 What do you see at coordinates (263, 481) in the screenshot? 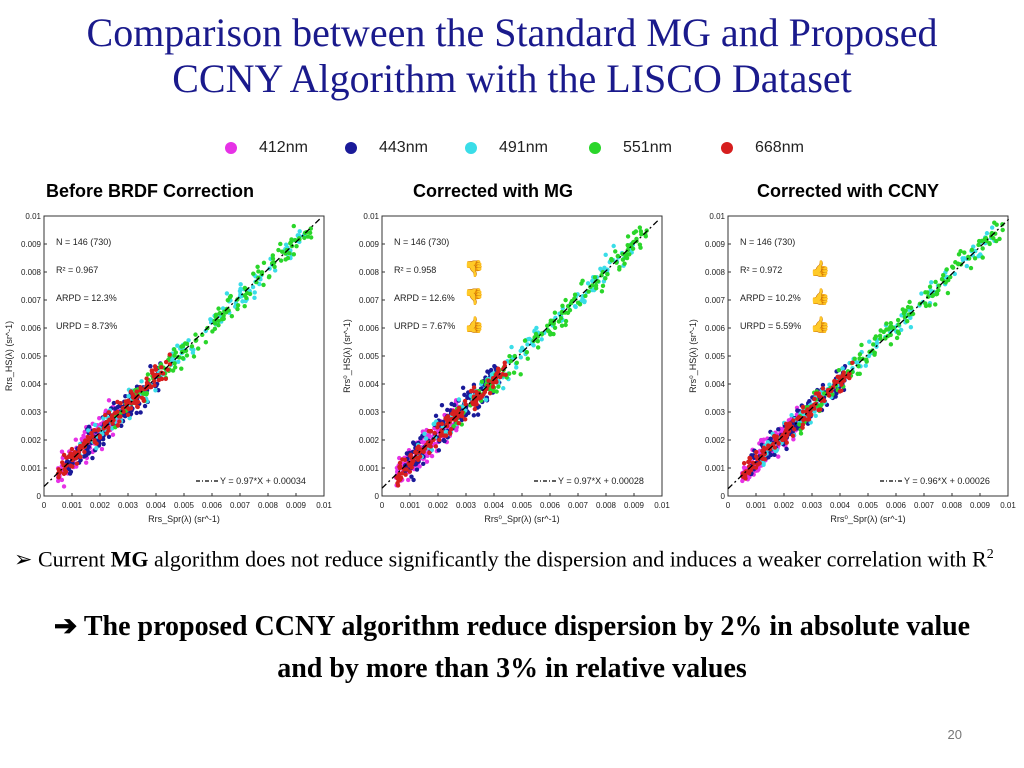
I see `fit-legend-label: Y = 0.97*X + 0.00034` at bounding box center [263, 481].